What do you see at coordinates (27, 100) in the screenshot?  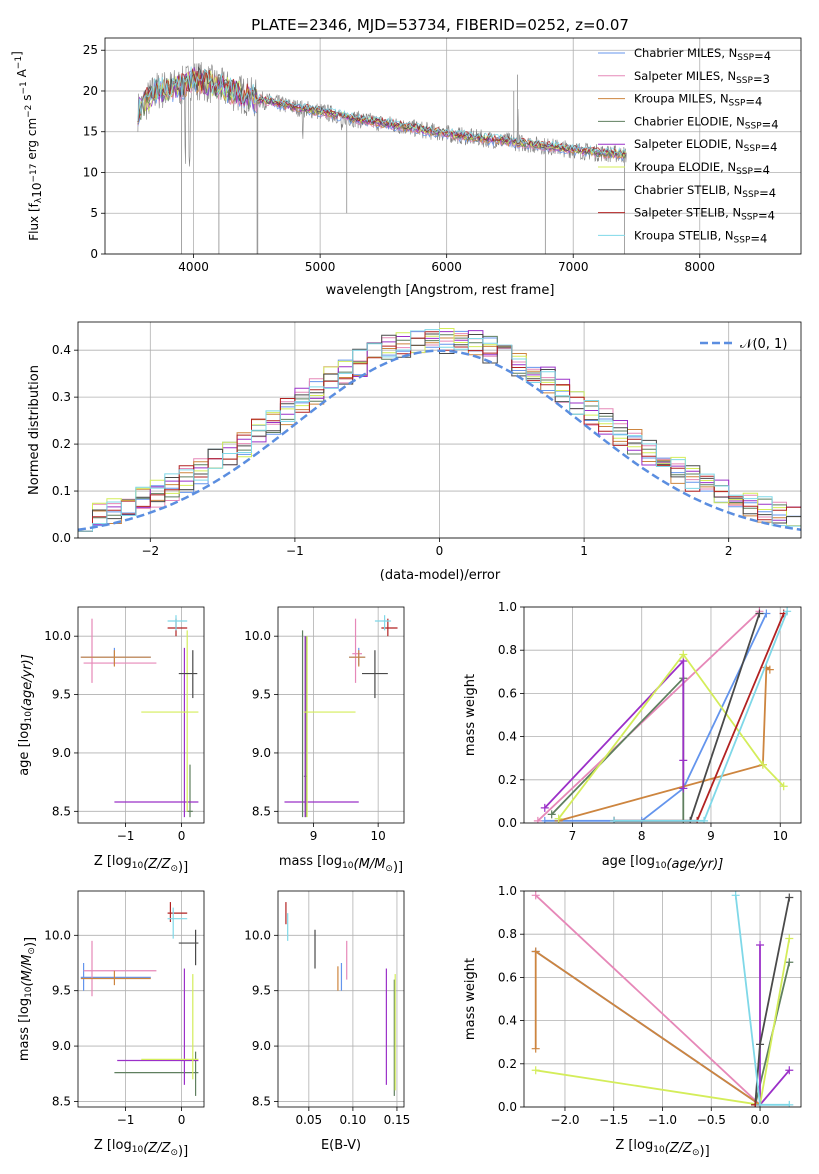 I see `label-part: s` at bounding box center [27, 100].